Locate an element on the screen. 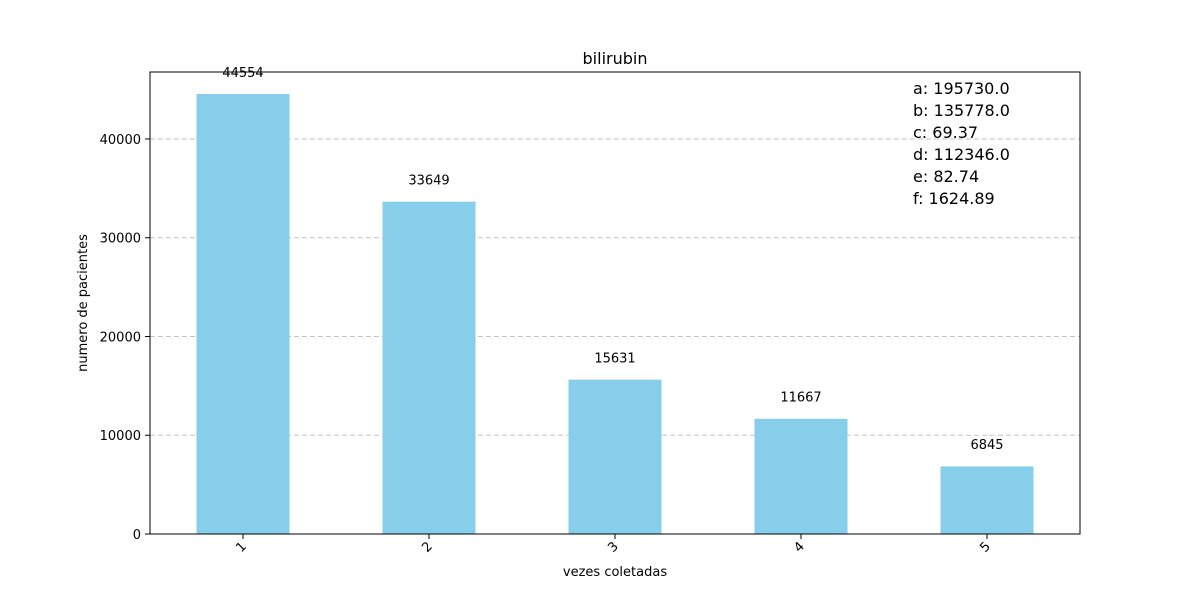 The height and width of the screenshot is (600, 1200). x-tick-label: 3 is located at coordinates (613, 547).